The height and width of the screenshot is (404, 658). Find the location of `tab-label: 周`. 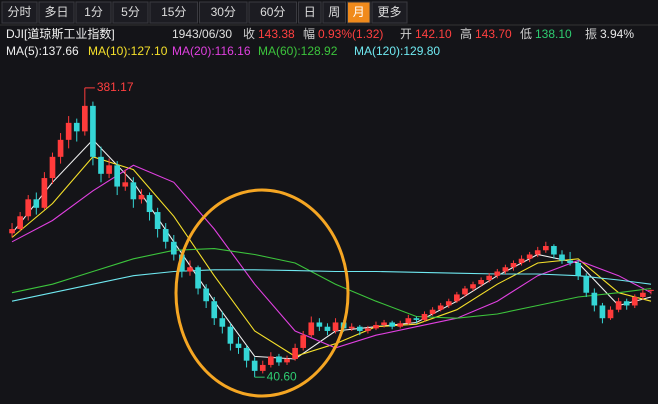

tab-label: 周 is located at coordinates (334, 12).